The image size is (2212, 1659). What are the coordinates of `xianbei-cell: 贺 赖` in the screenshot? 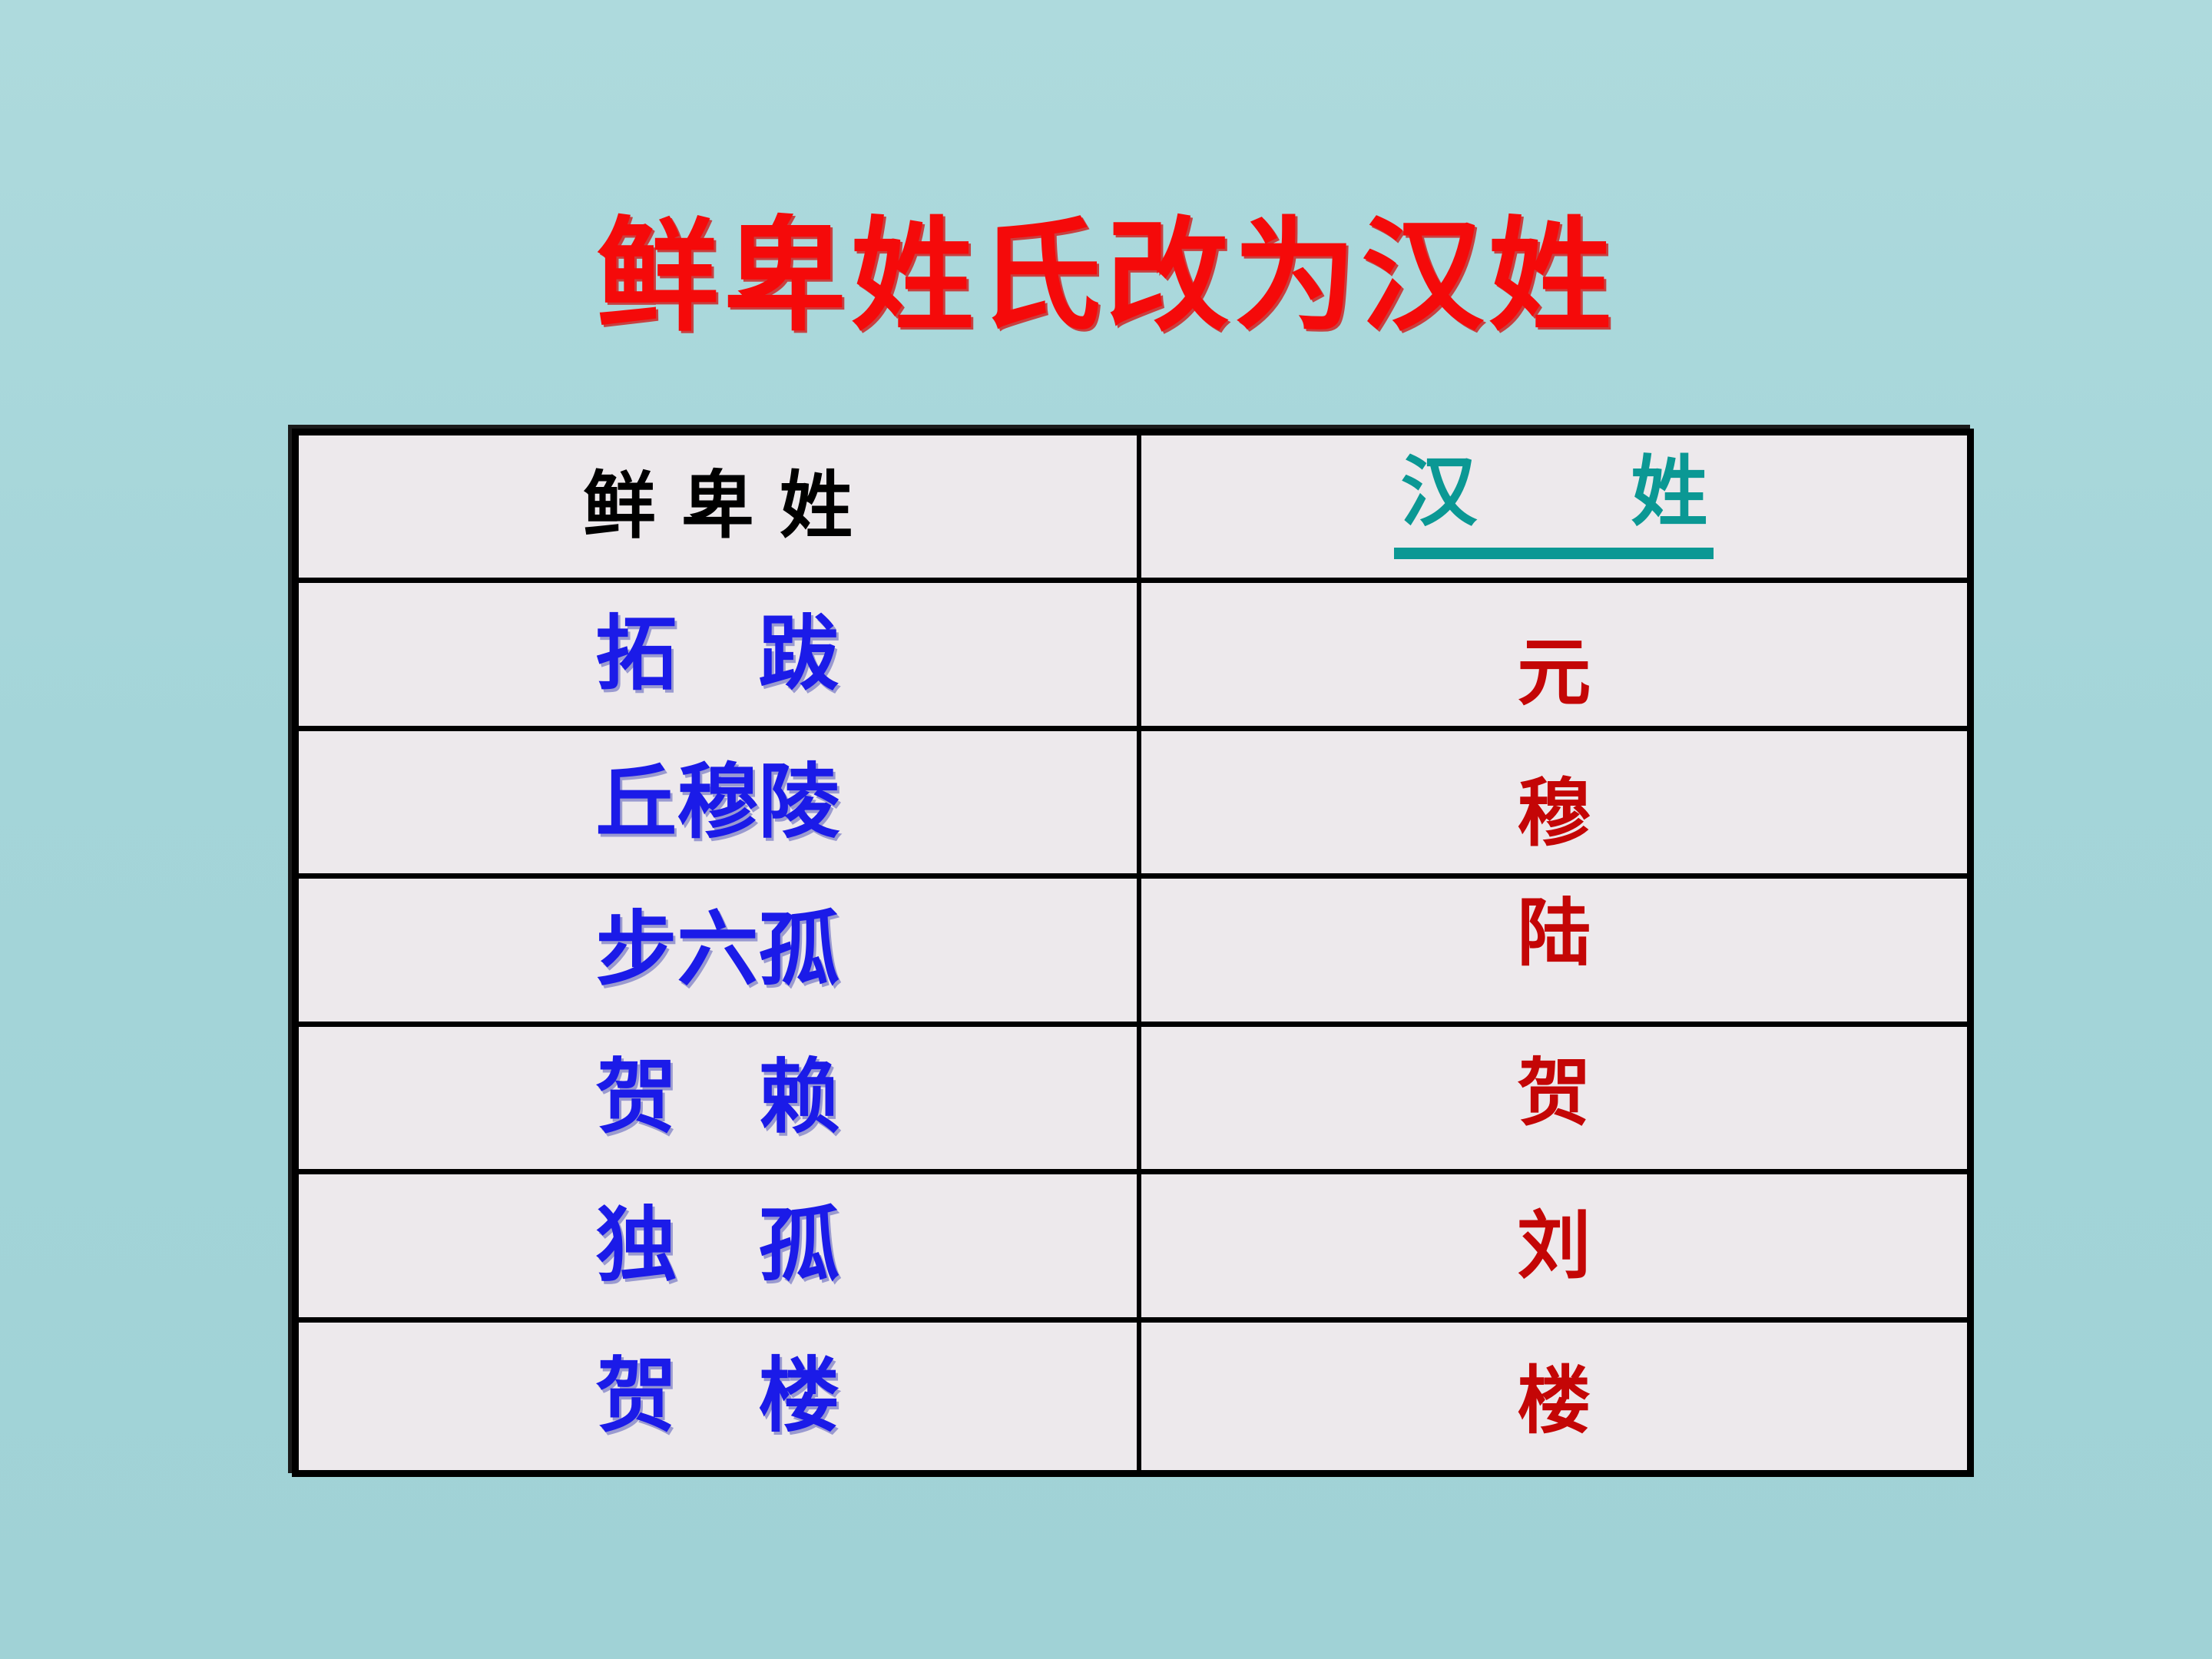 It's located at (720, 1098).